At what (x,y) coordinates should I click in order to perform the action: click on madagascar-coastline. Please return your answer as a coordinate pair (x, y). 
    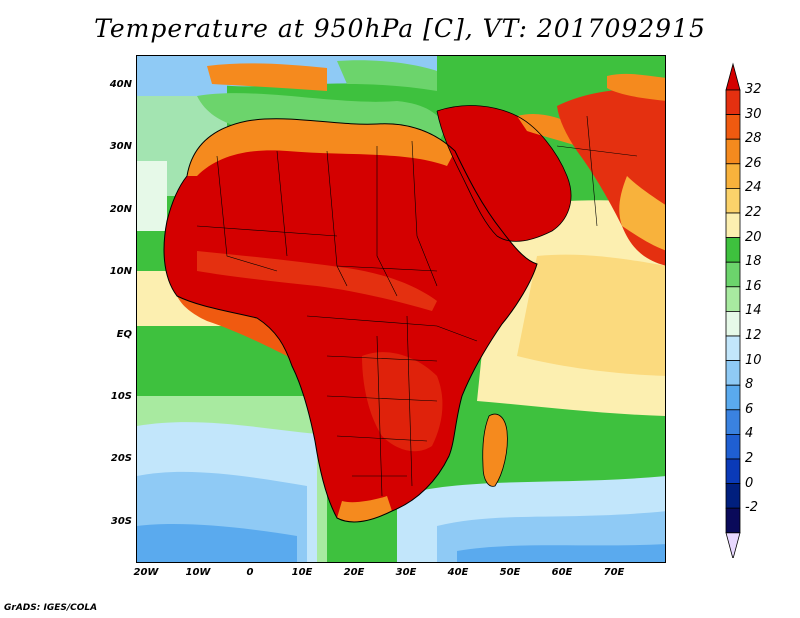
    Looking at the image, I should click on (495, 450).